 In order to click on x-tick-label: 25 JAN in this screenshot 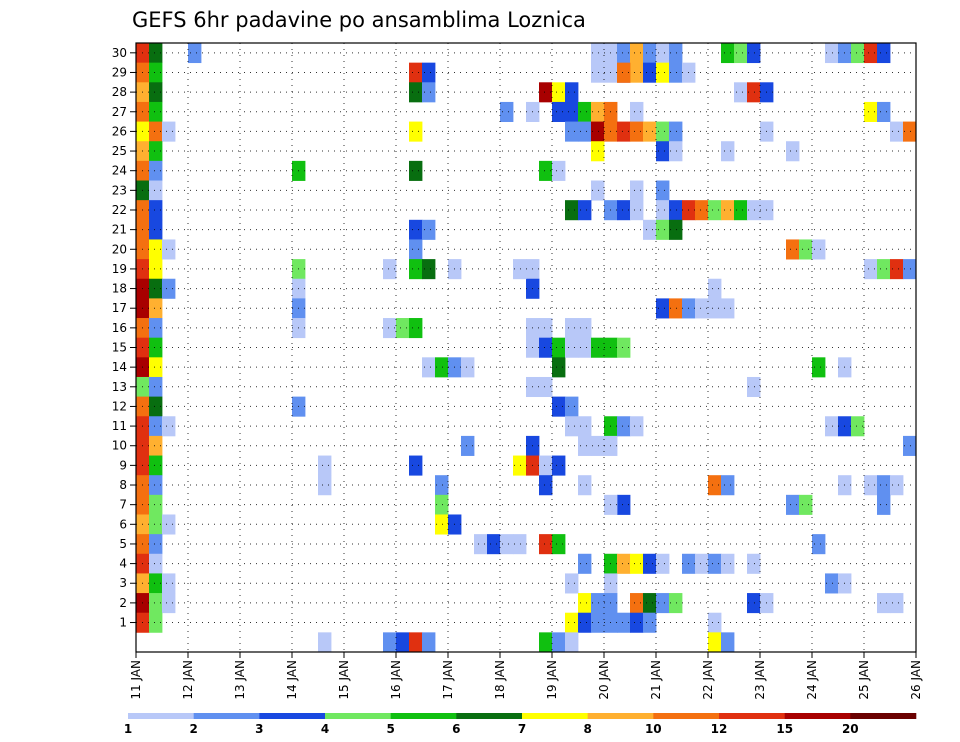, I will do `click(864, 680)`.